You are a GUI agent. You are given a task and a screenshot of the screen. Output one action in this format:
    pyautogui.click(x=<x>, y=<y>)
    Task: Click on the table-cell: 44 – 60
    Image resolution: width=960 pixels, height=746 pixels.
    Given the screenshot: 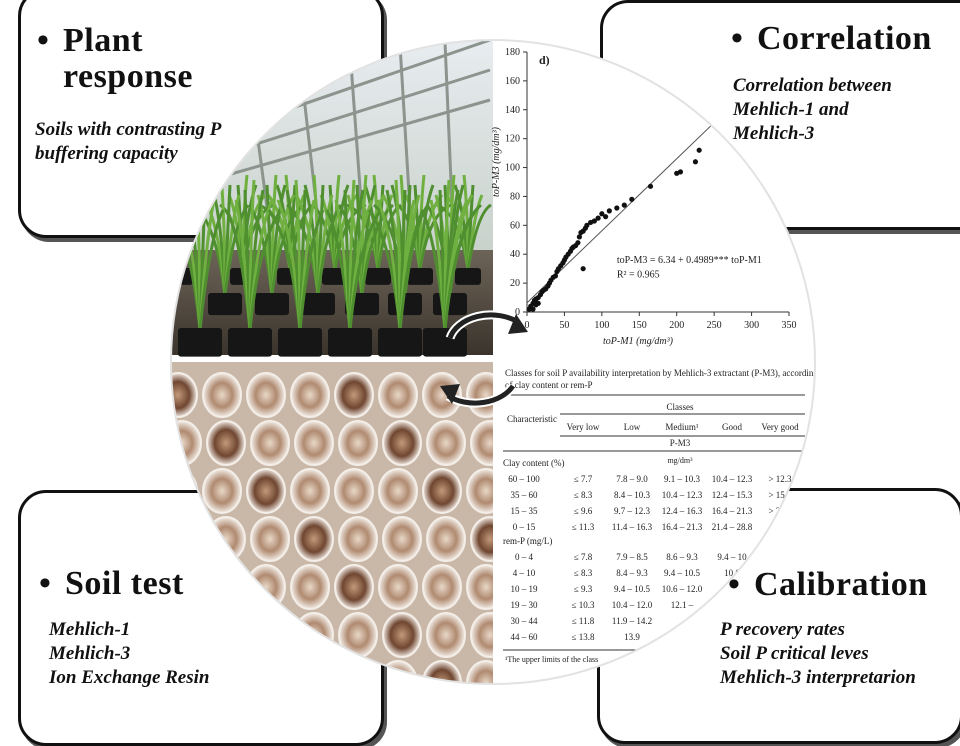 What is the action you would take?
    pyautogui.click(x=525, y=637)
    